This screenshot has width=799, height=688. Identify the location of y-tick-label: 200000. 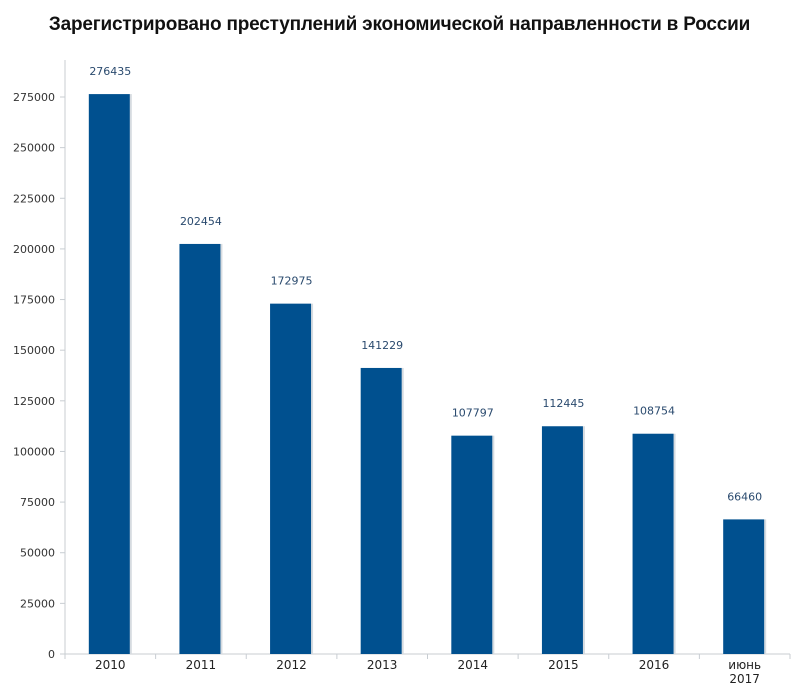
(34, 249).